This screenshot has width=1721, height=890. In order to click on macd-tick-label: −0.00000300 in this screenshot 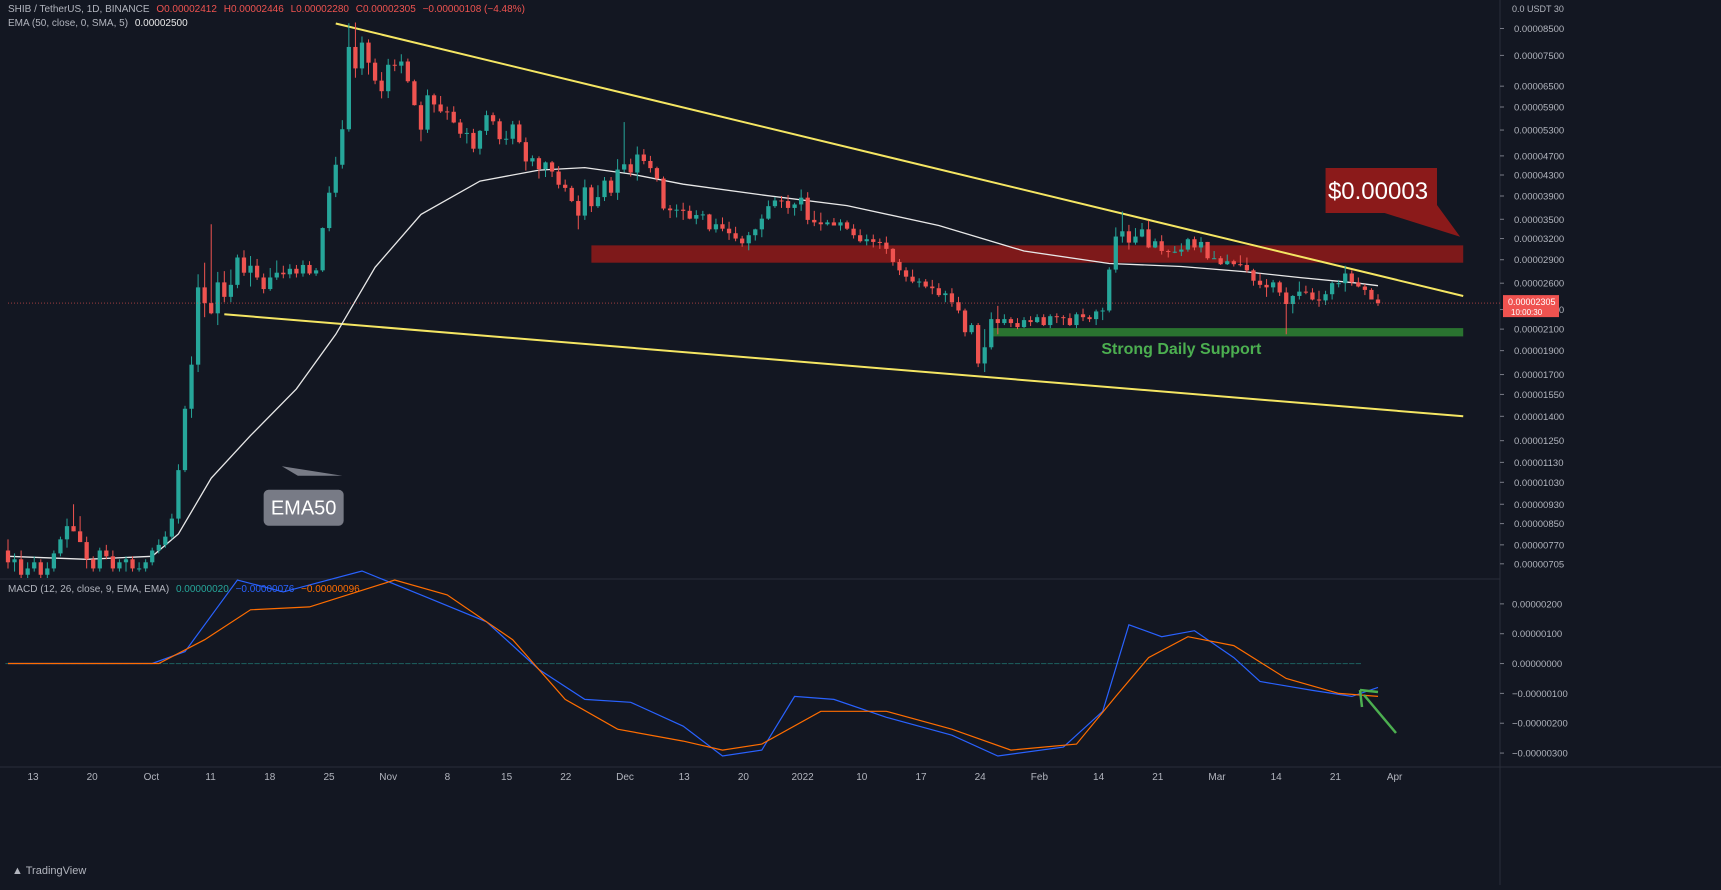, I will do `click(1540, 754)`.